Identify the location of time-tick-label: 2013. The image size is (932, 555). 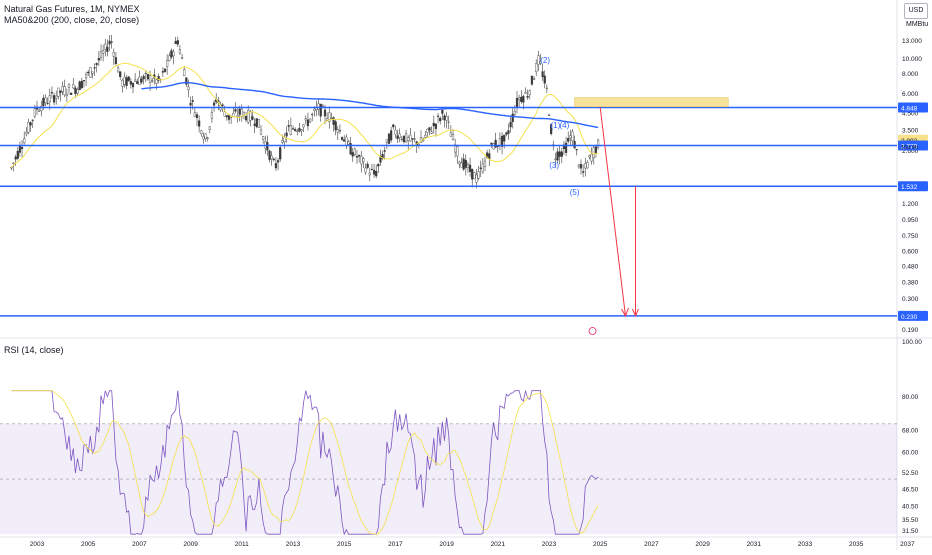
(293, 544).